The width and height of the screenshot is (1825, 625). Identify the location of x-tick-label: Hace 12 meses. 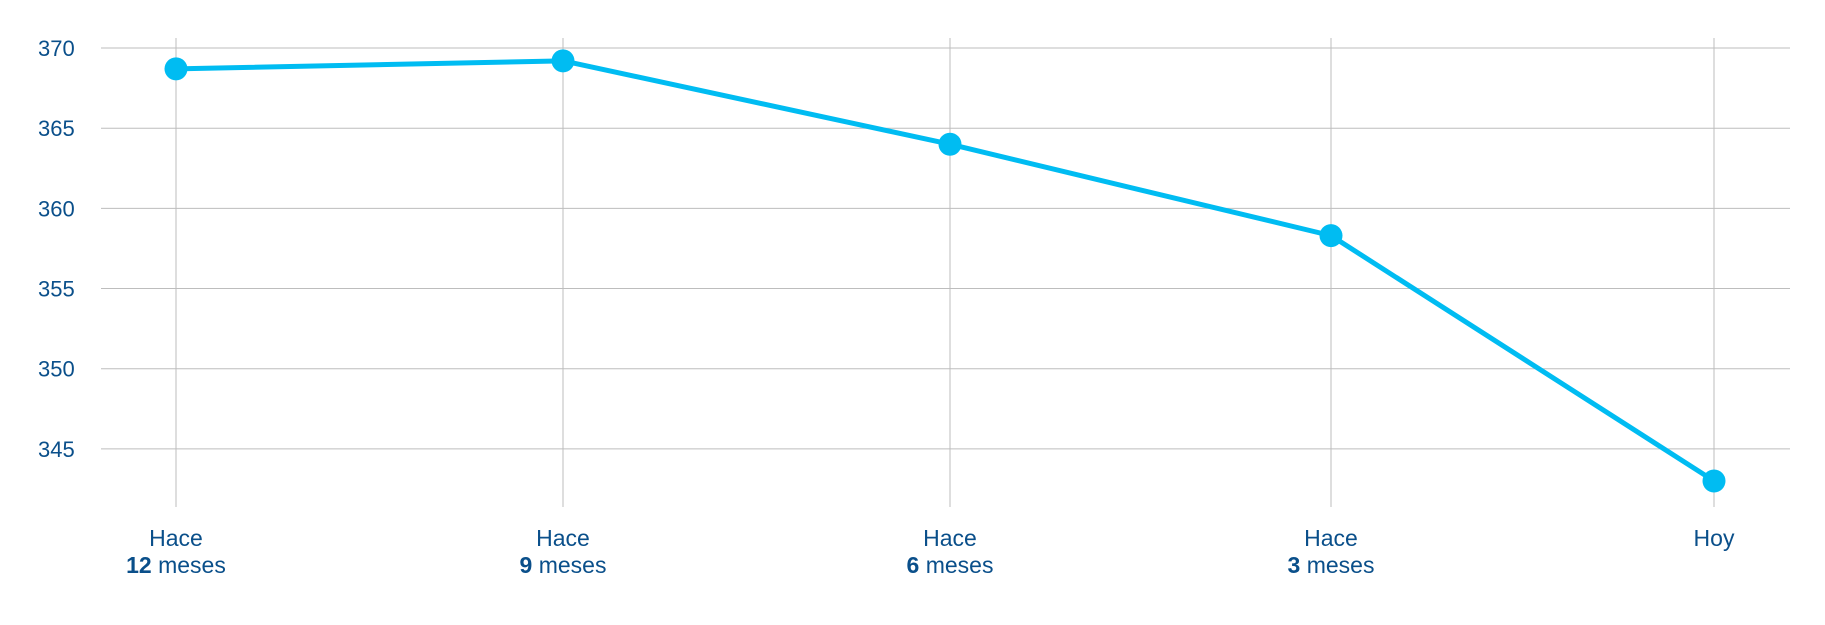
(176, 551).